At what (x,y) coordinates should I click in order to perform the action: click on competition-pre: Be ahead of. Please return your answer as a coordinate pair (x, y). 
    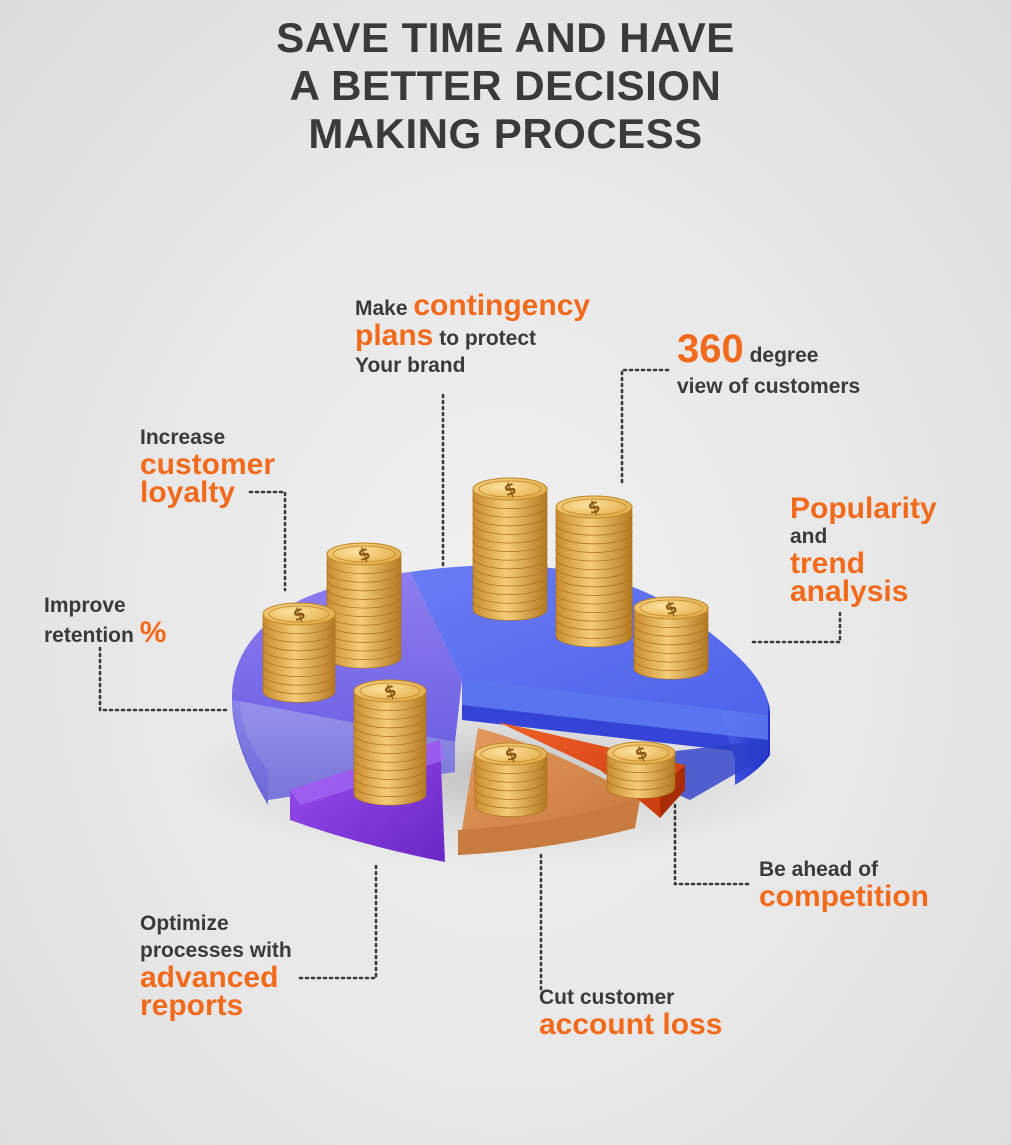
    Looking at the image, I should click on (819, 869).